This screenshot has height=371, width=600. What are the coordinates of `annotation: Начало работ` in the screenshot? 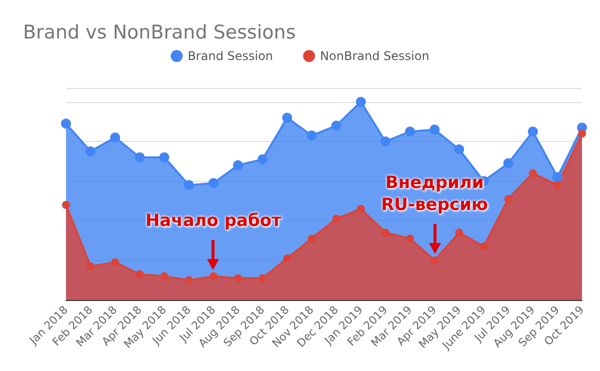 It's located at (213, 221).